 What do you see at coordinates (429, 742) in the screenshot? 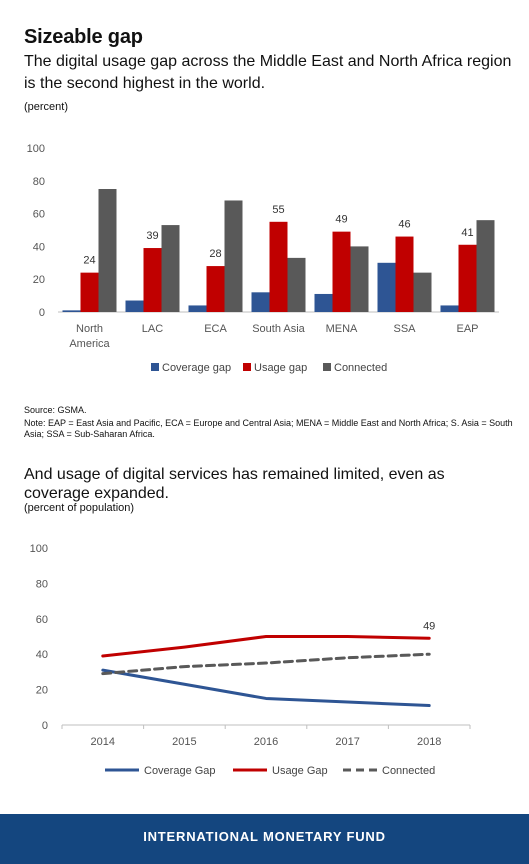
I see `x-tick-label-2018: 2018` at bounding box center [429, 742].